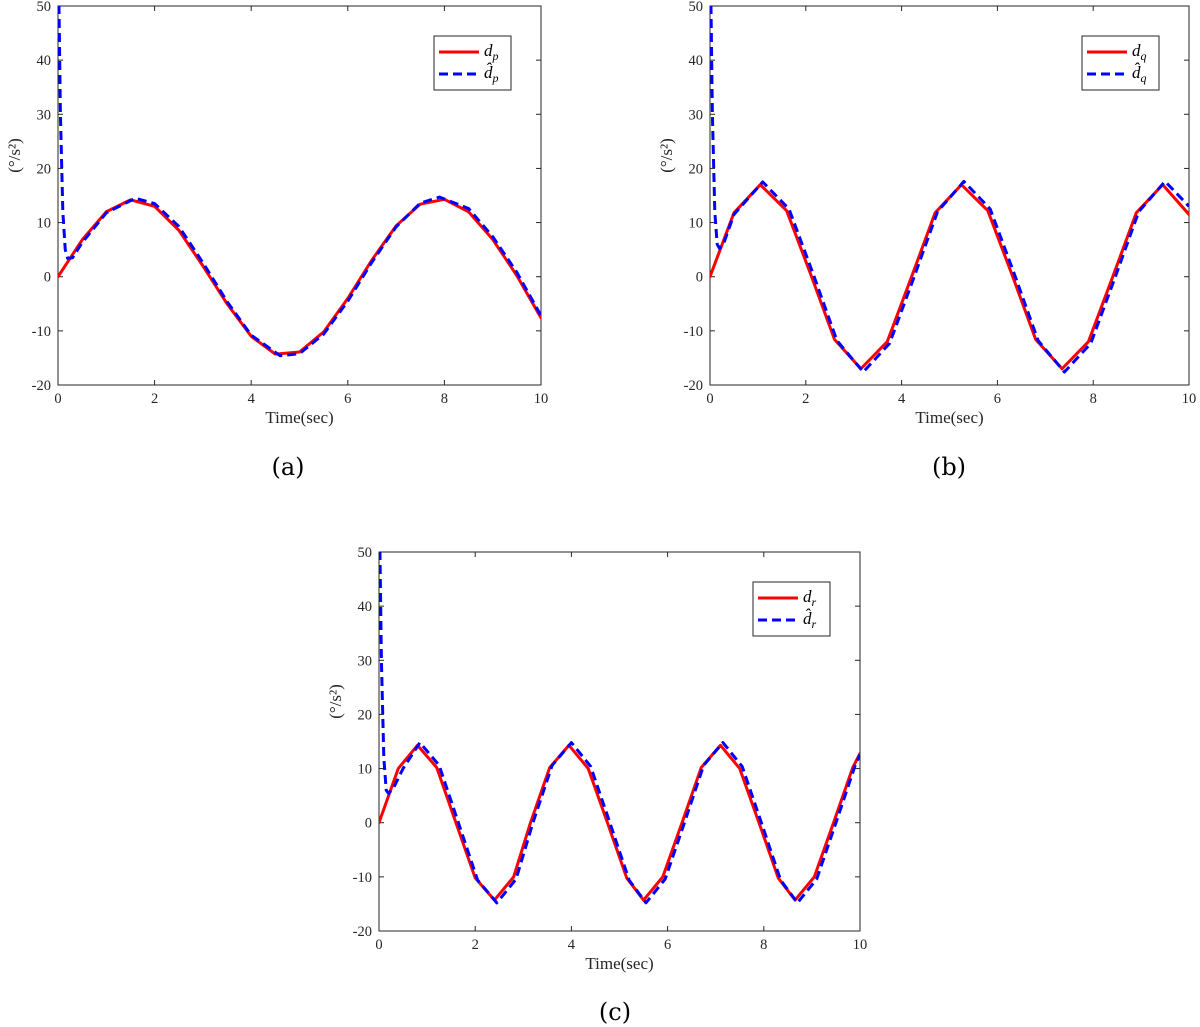  I want to click on legend: dpd̂p, so click(472, 63).